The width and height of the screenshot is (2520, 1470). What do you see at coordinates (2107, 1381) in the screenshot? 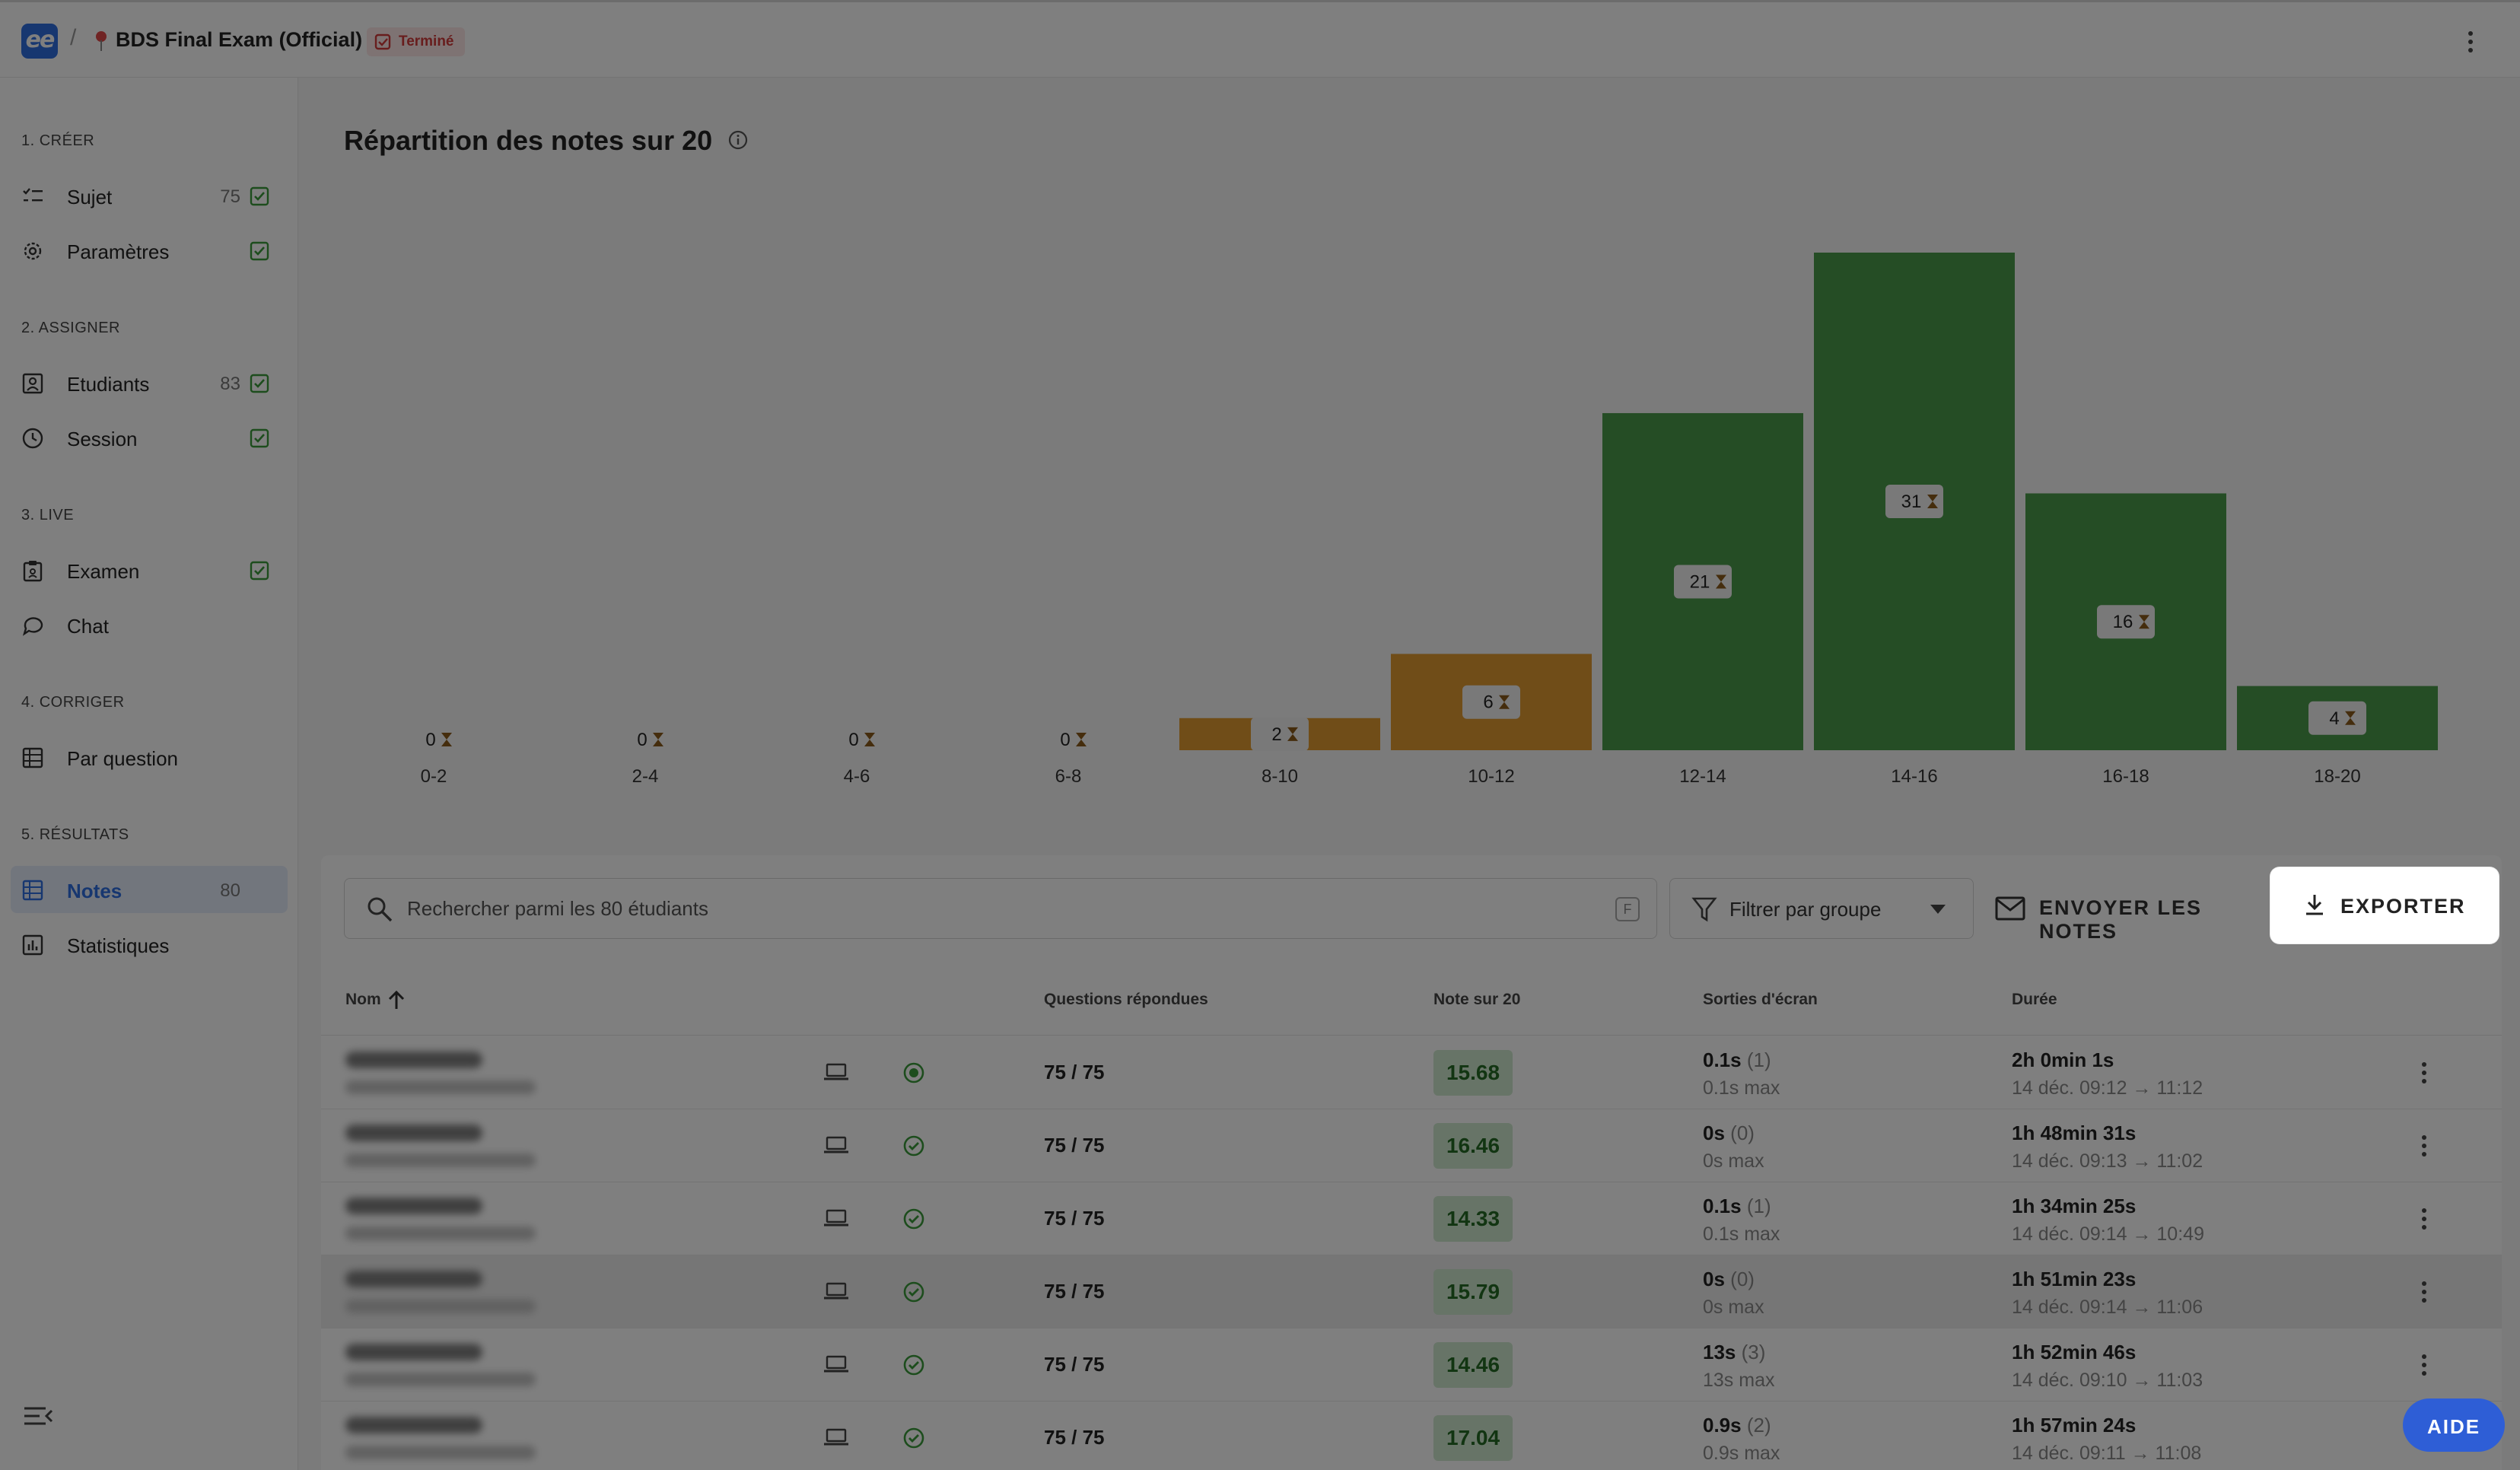
I see `time-range: 14 déc. 09:10 → 11:03` at bounding box center [2107, 1381].